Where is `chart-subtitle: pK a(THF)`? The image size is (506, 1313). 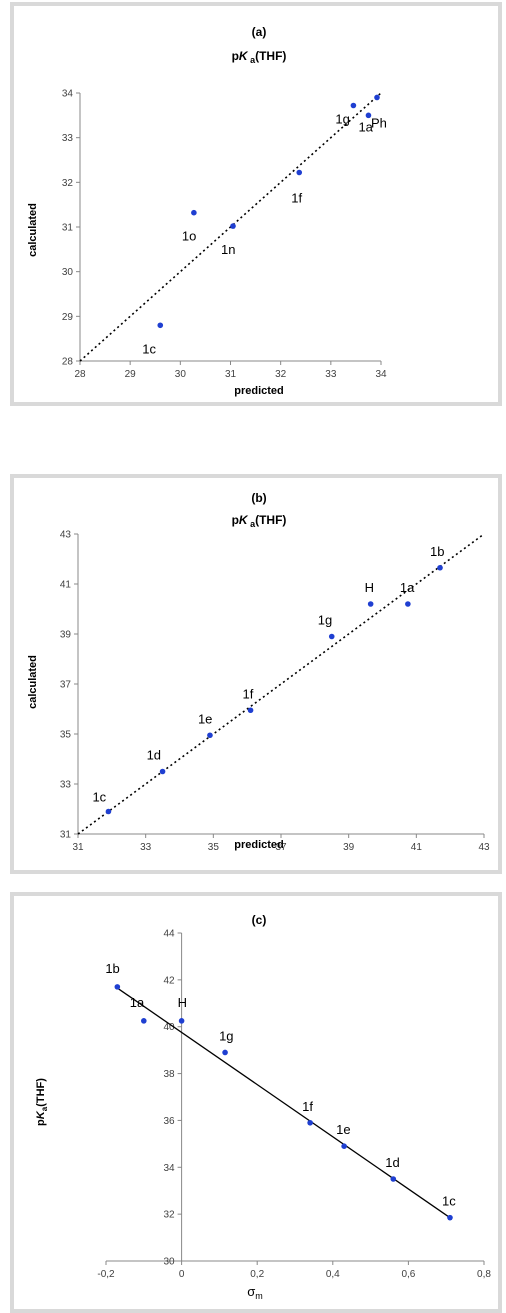
chart-subtitle: pK a(THF) is located at coordinates (259, 521).